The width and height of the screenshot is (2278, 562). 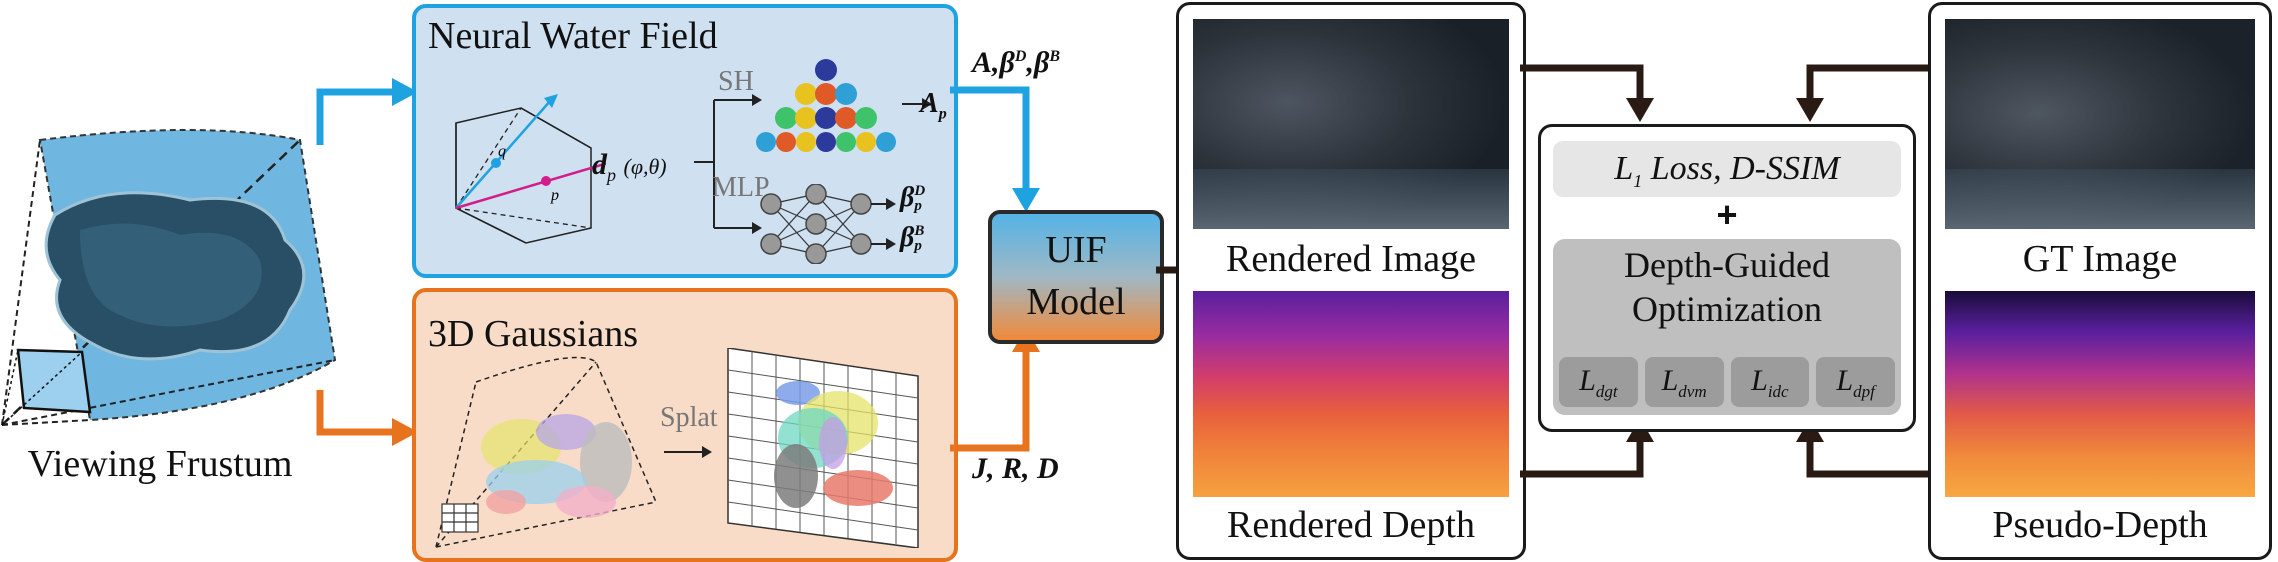 What do you see at coordinates (1020, 56) in the screenshot?
I see `water-params-sup-d: D` at bounding box center [1020, 56].